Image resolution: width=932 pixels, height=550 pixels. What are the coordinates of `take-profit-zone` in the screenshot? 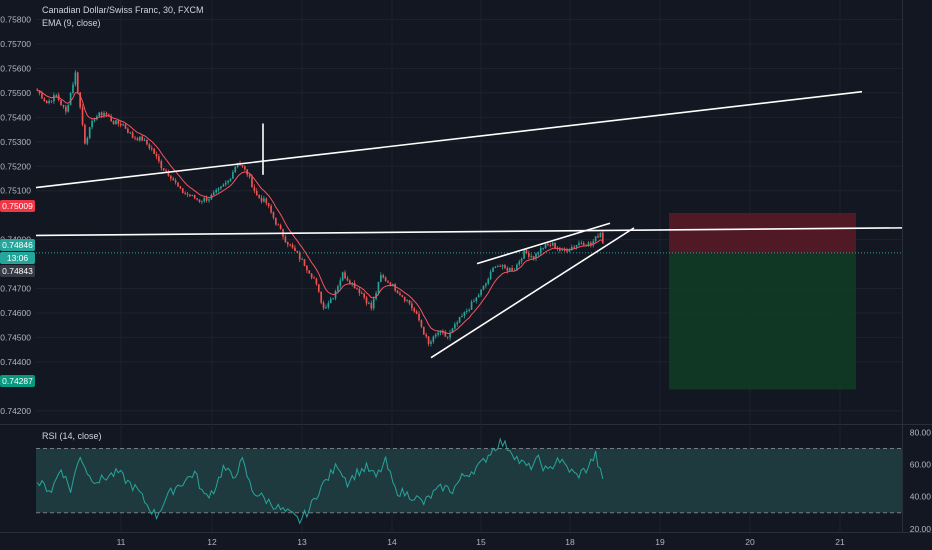 It's located at (762, 321).